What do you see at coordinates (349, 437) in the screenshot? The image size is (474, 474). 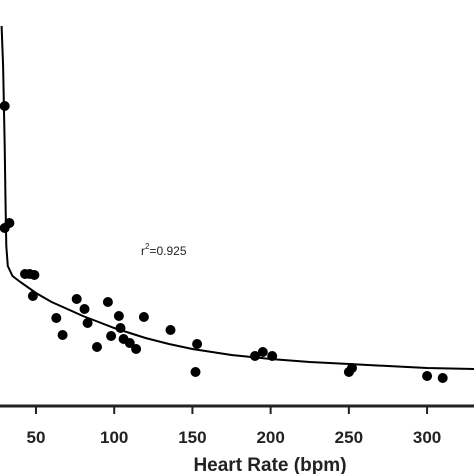 I see `x-tick-label: 250` at bounding box center [349, 437].